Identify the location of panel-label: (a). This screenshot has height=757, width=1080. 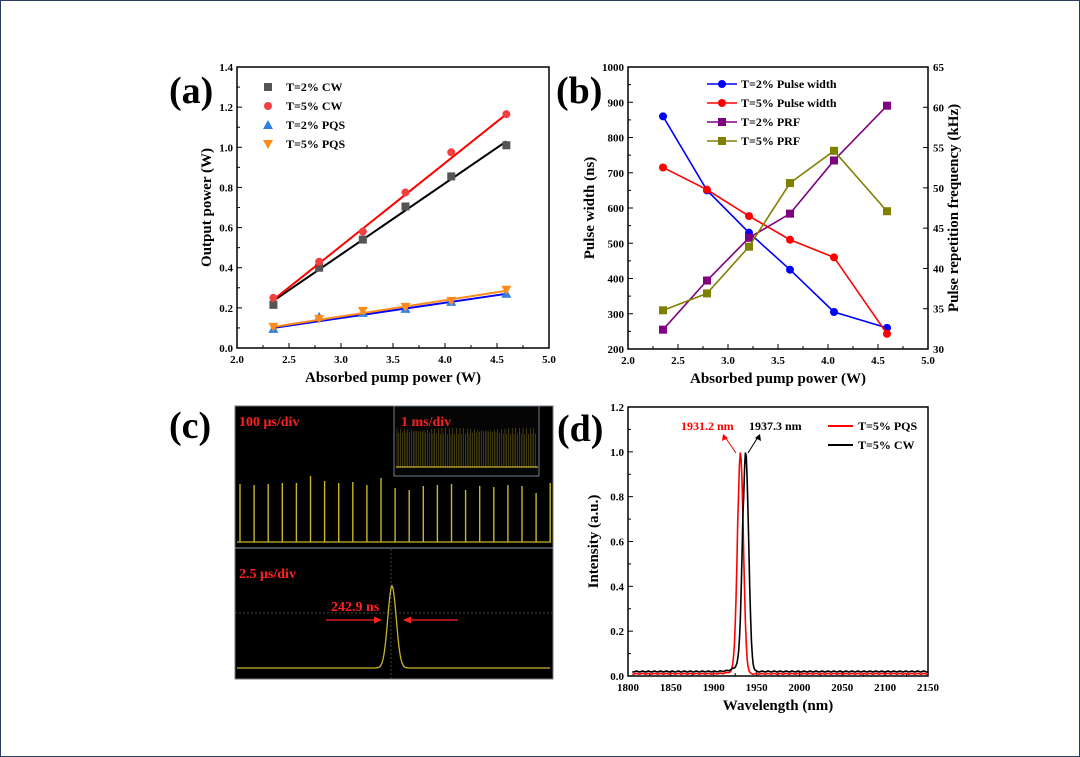
(191, 91).